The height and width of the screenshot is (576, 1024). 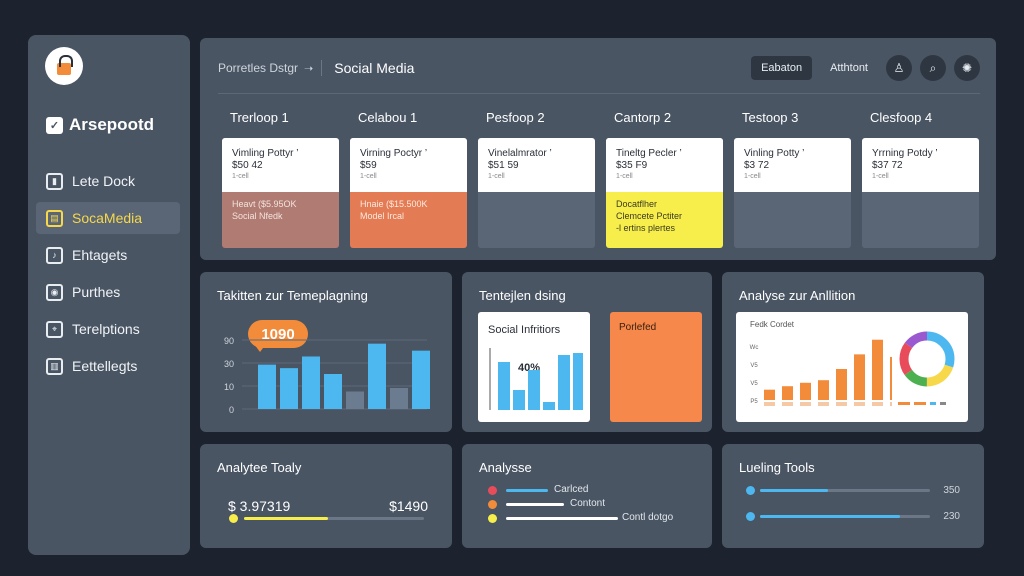 What do you see at coordinates (54, 181) in the screenshot?
I see `folder-icon: ▮` at bounding box center [54, 181].